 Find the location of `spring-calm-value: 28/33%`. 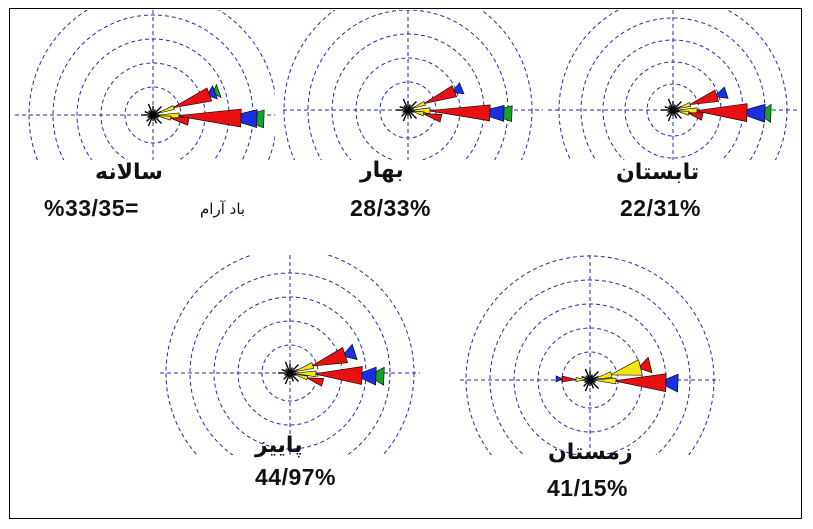

spring-calm-value: 28/33% is located at coordinates (391, 208).